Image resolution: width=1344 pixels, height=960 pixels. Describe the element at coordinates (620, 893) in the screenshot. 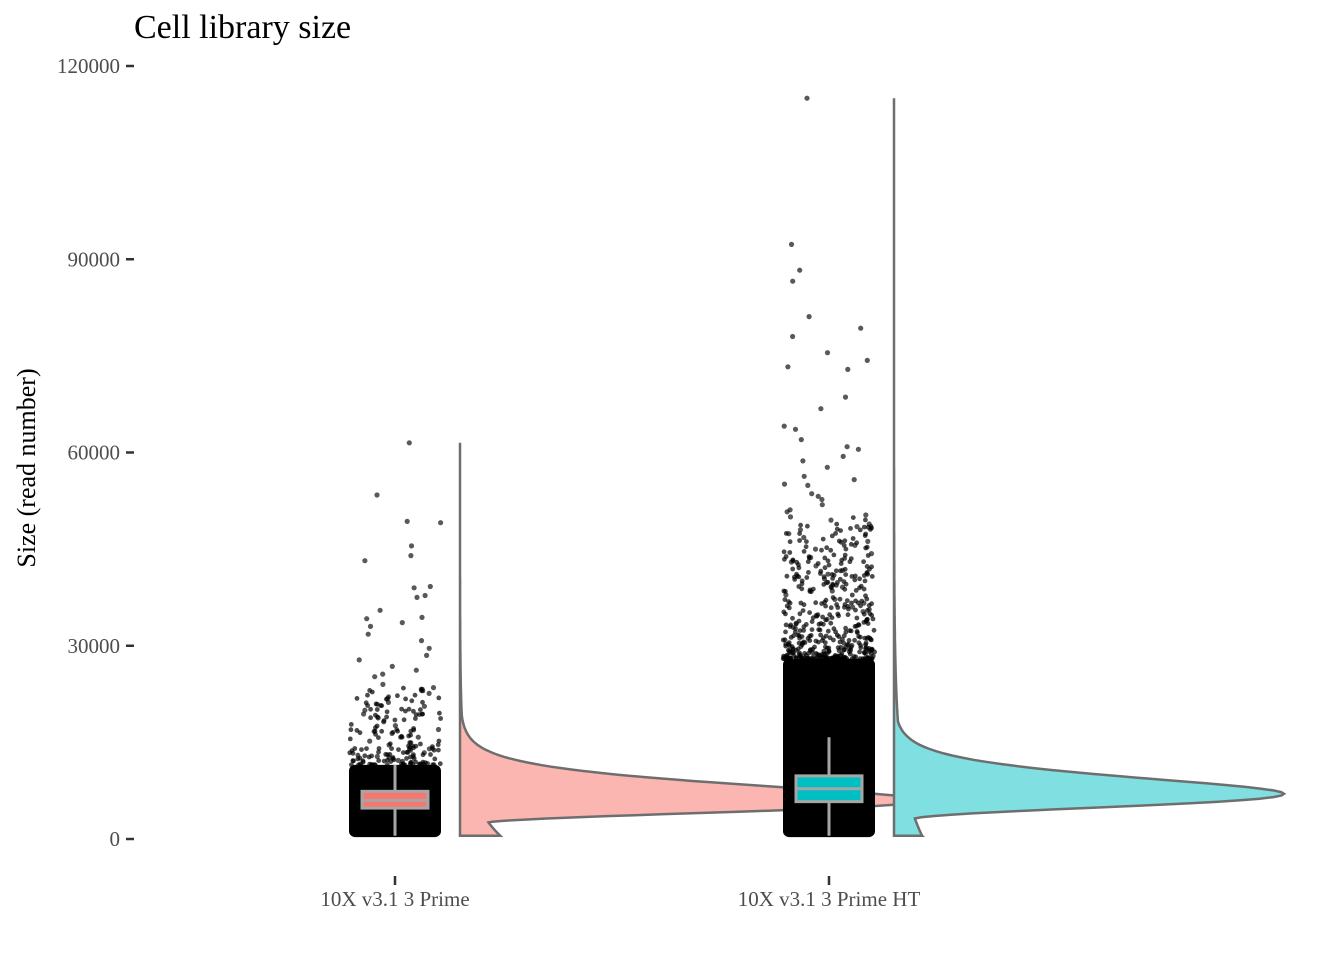

I see `x-axis: 10X v3.1 3 Prime 10X v3.1 3 Prime HT` at that location.